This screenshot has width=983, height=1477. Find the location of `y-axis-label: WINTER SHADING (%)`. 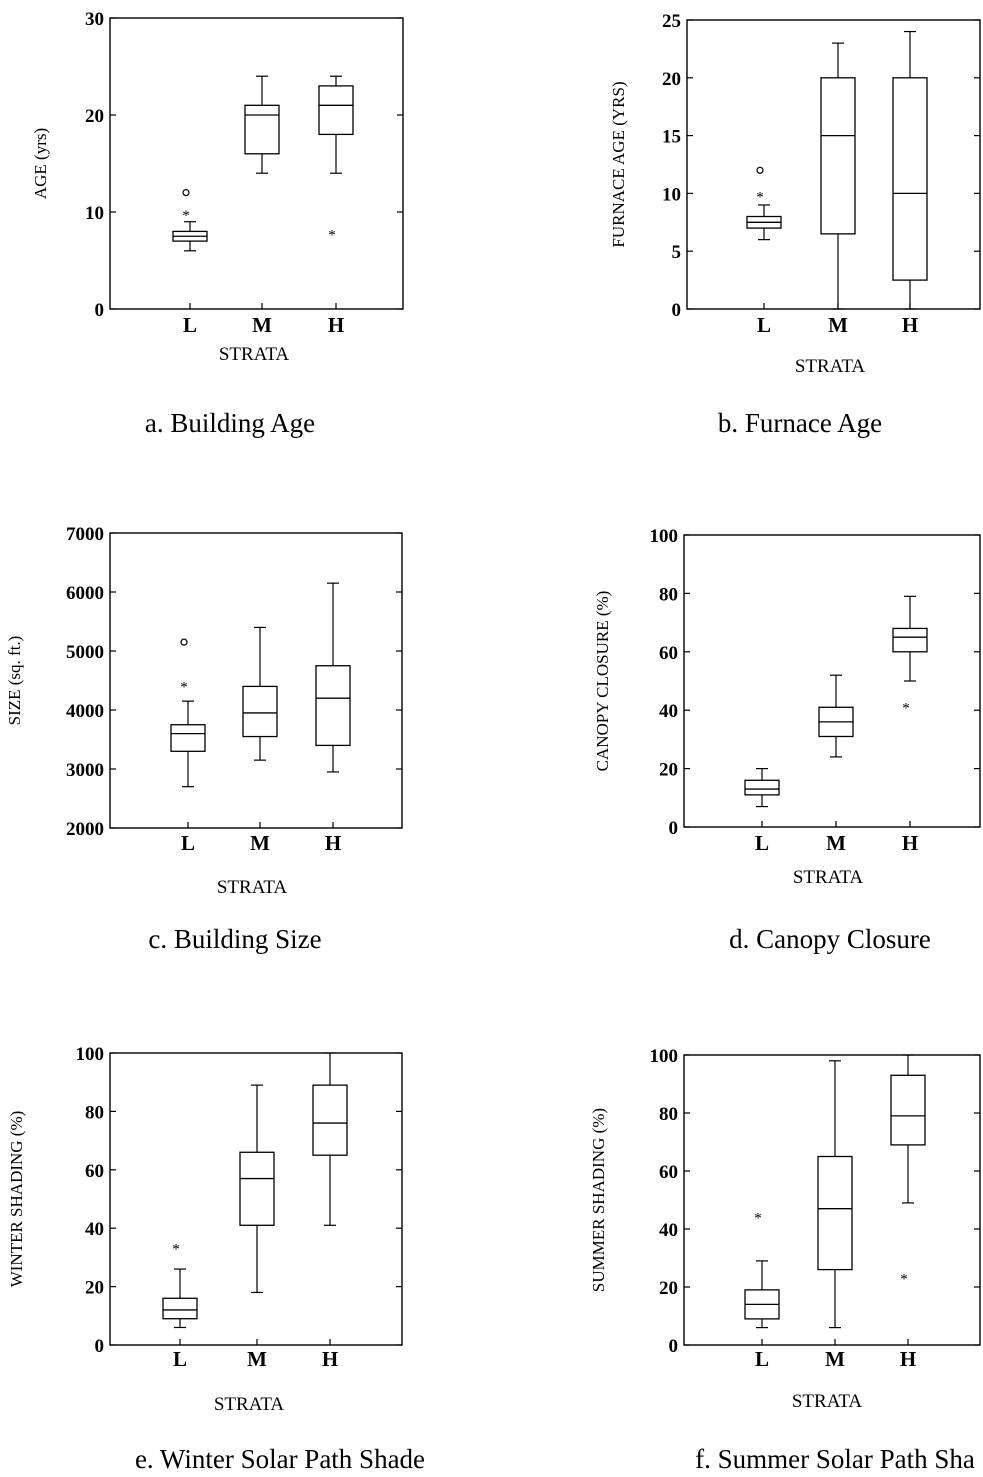

y-axis-label: WINTER SHADING (%) is located at coordinates (16, 1199).